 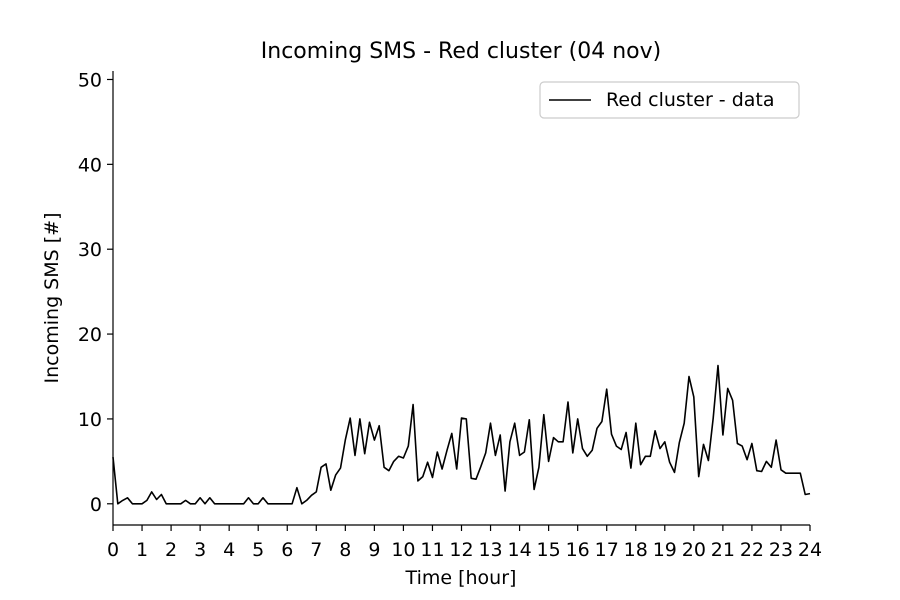 I want to click on chart-title: Incoming SMS - Red cluster (04 nov), so click(x=461, y=51).